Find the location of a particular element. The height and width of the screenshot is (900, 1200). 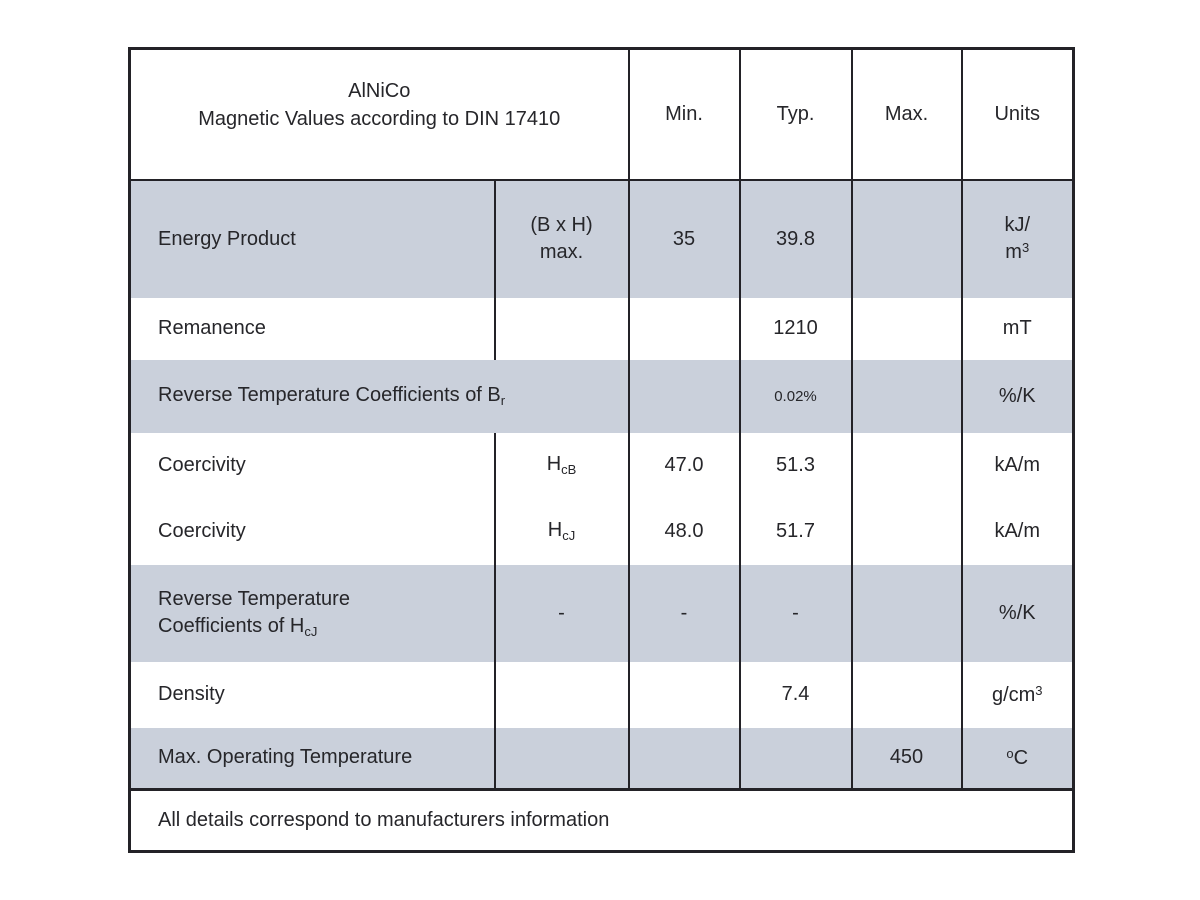

remanence-symbol is located at coordinates (561, 328).